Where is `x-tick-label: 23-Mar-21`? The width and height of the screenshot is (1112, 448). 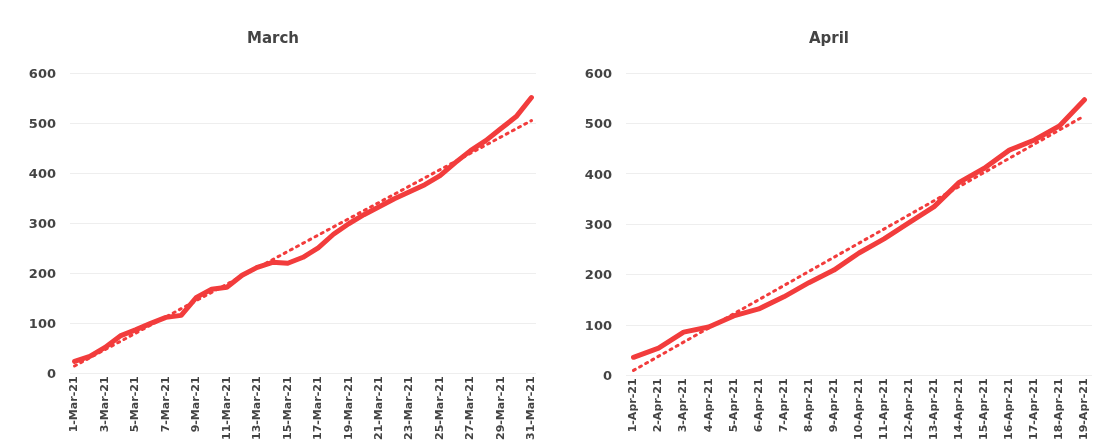 x-tick-label: 23-Mar-21 is located at coordinates (409, 408).